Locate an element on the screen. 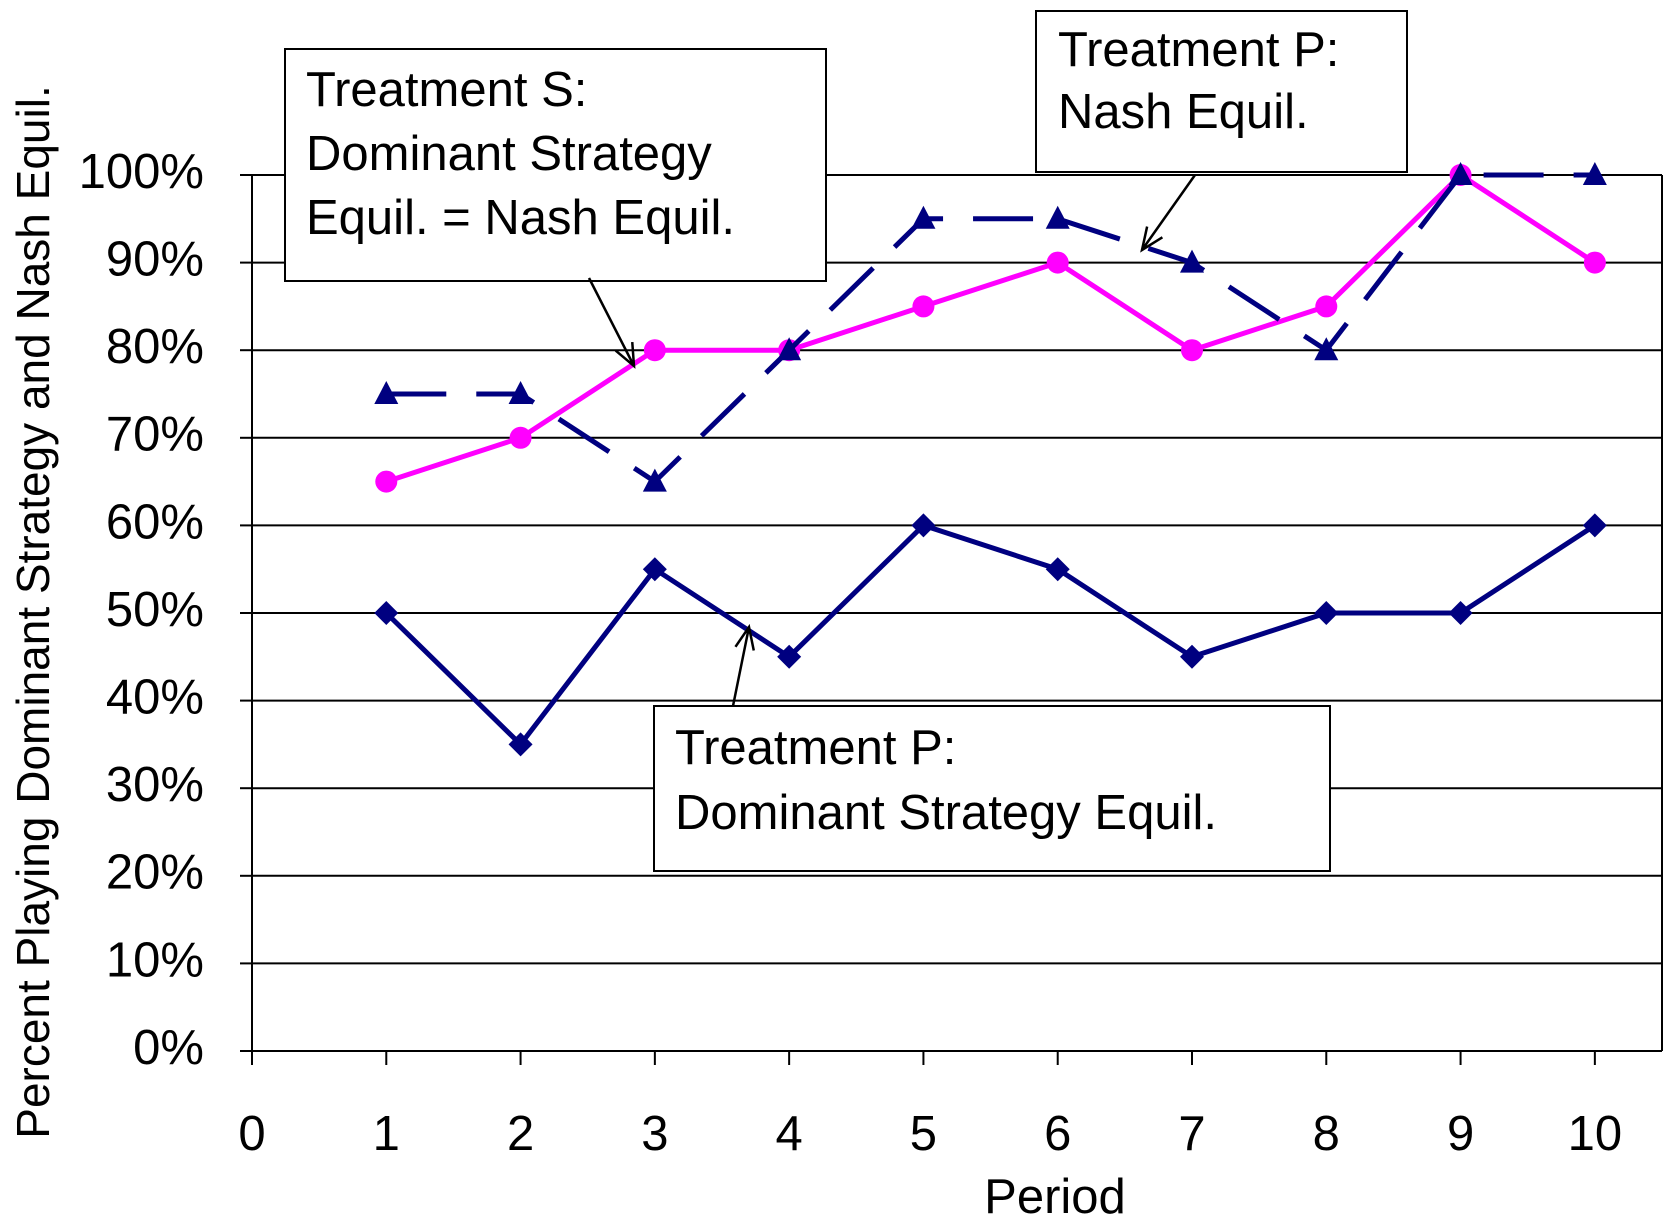 Image resolution: width=1665 pixels, height=1229 pixels. series-line is located at coordinates (990, 635).